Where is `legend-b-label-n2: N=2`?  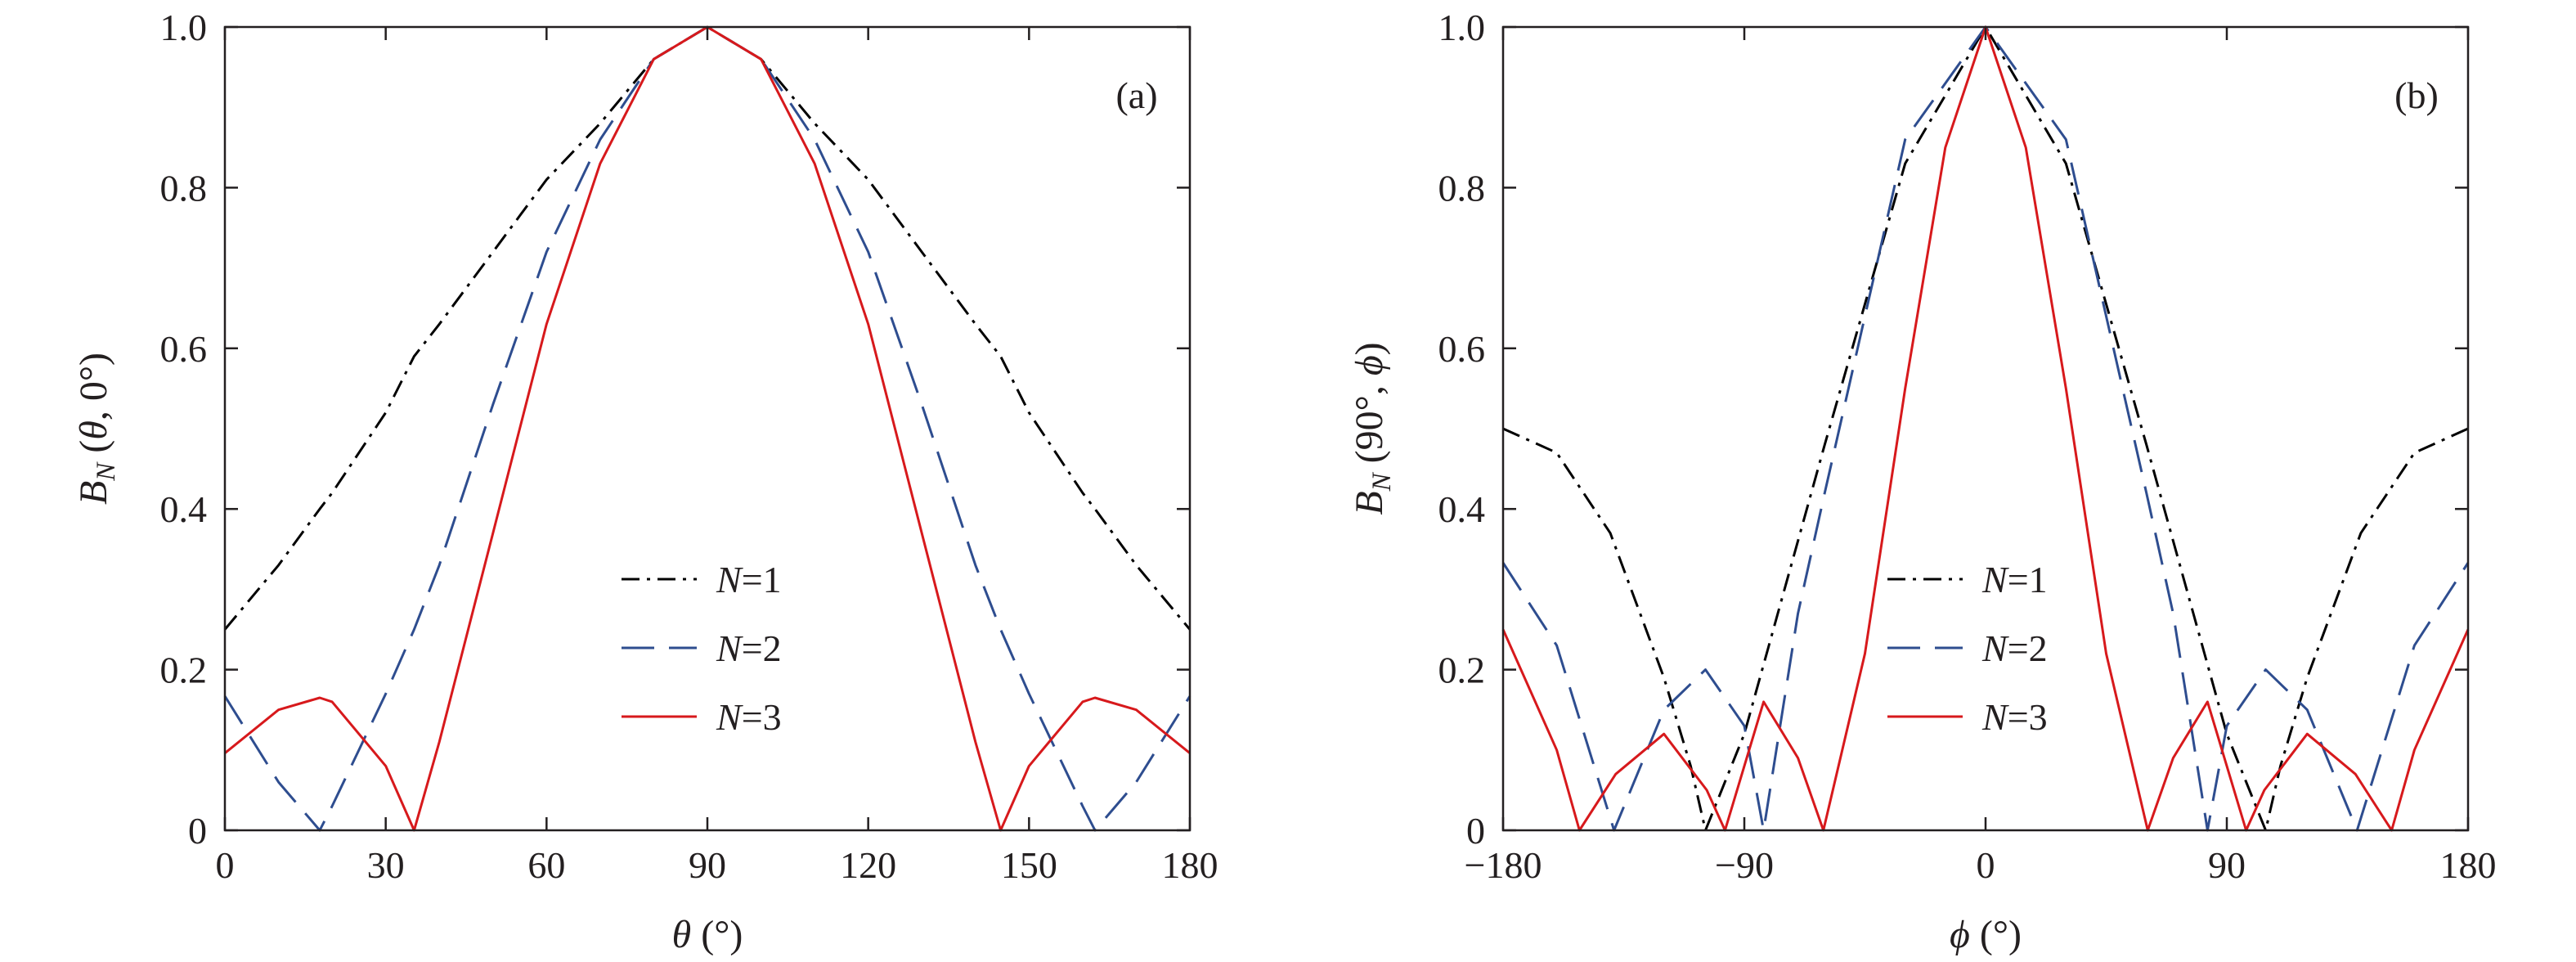 legend-b-label-n2: N=2 is located at coordinates (2014, 648).